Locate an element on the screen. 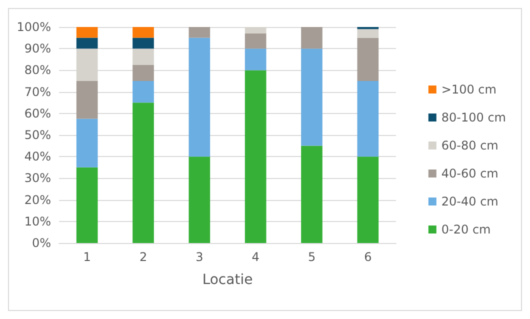 The image size is (530, 319). y-tick-label: 60% is located at coordinates (37, 113).